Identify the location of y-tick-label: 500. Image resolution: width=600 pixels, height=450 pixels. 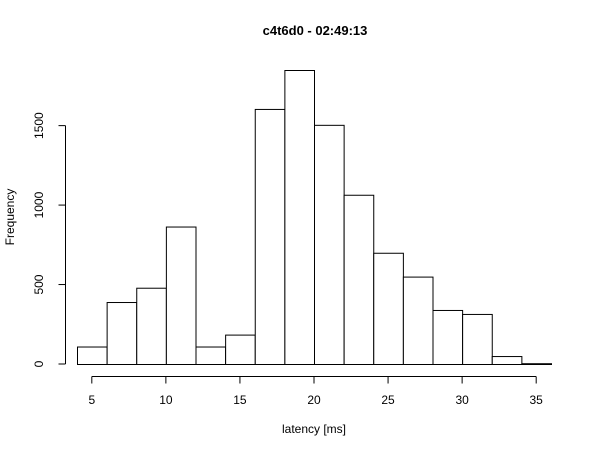
(39, 284).